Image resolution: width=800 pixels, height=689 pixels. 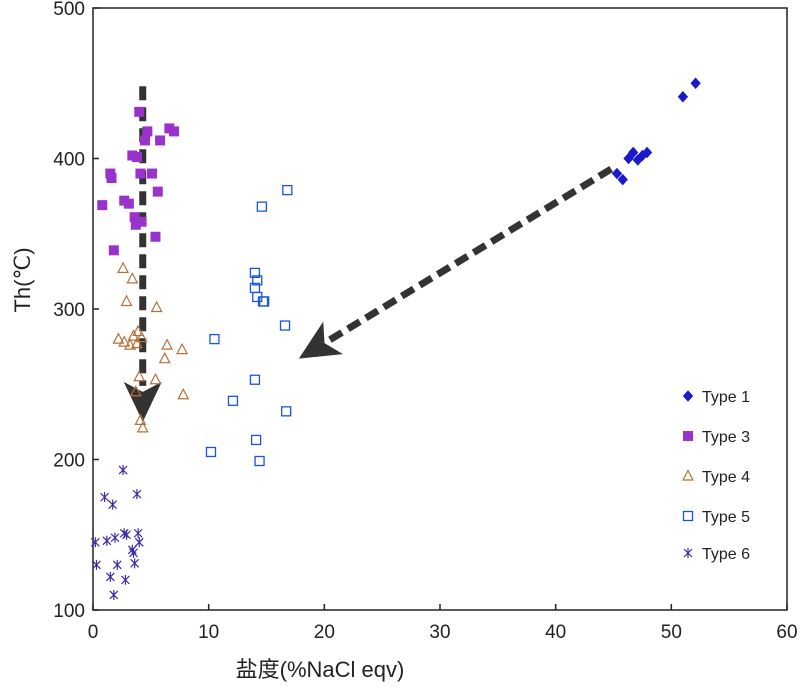 I want to click on legend: Type 1 Type 3 Type 4 Type 5 Type 6, so click(x=716, y=476).